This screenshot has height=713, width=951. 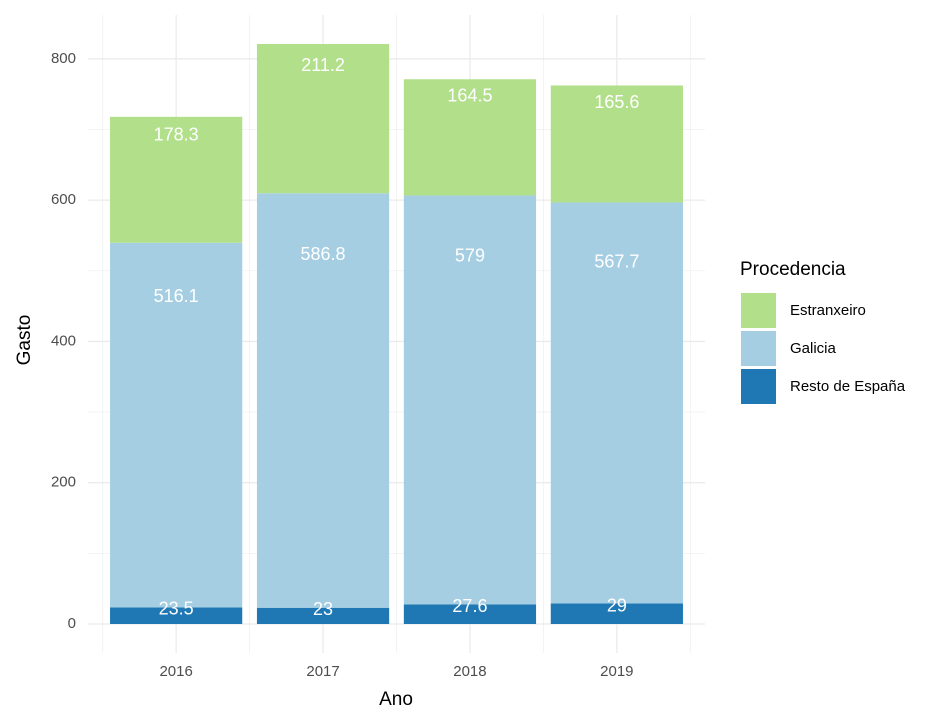 What do you see at coordinates (63, 199) in the screenshot?
I see `y-tick-label: 600` at bounding box center [63, 199].